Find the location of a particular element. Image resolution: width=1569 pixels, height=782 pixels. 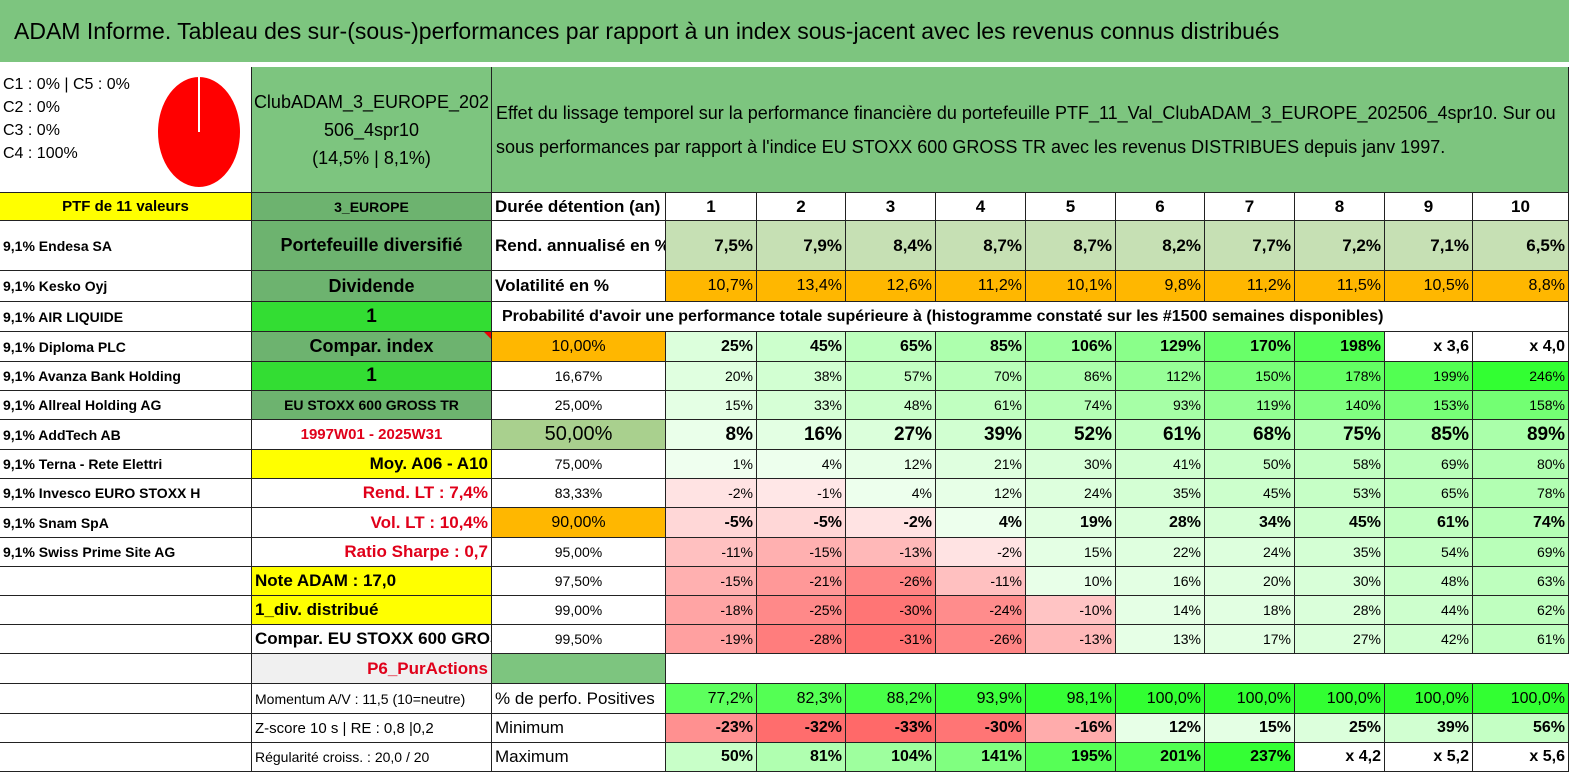

quantile-value: 8% is located at coordinates (711, 435).